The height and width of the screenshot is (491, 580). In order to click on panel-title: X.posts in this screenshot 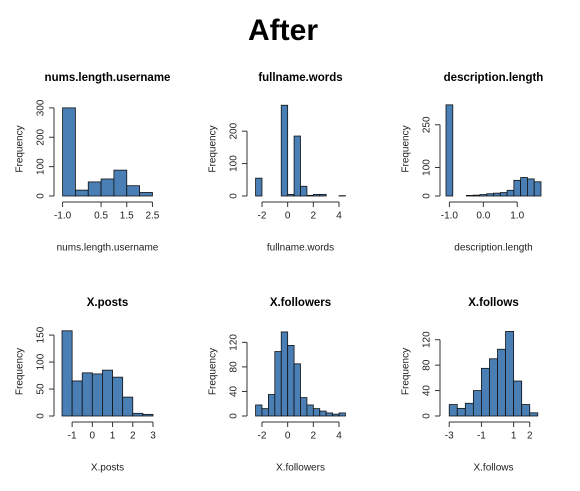, I will do `click(108, 303)`.